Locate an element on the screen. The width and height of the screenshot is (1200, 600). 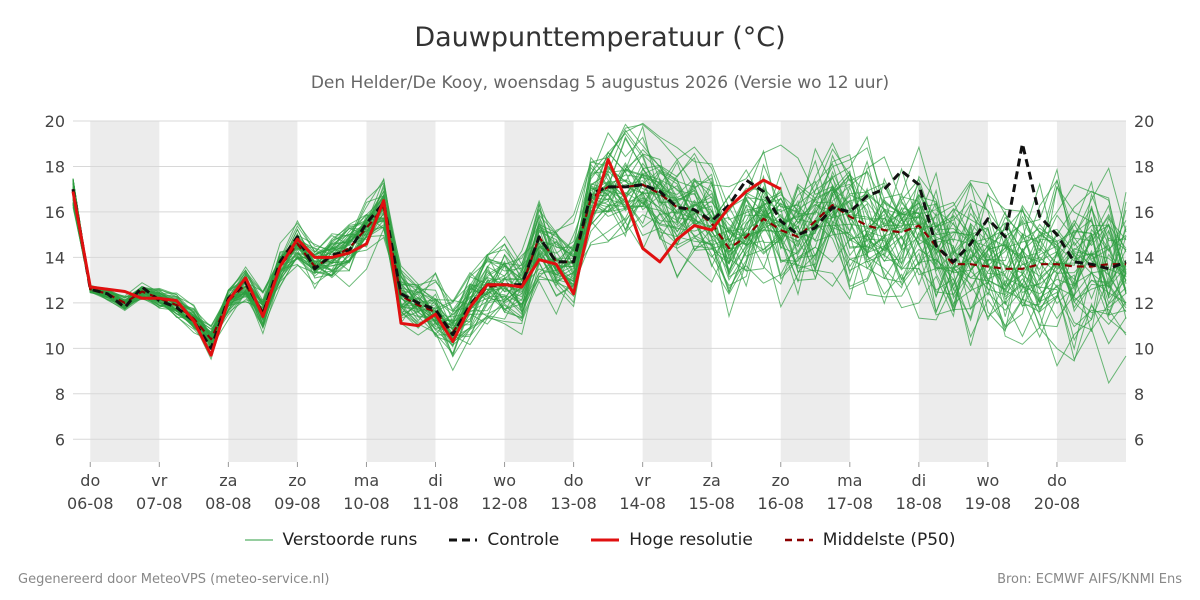
x-tick-day-5: di is located at coordinates (435, 480).